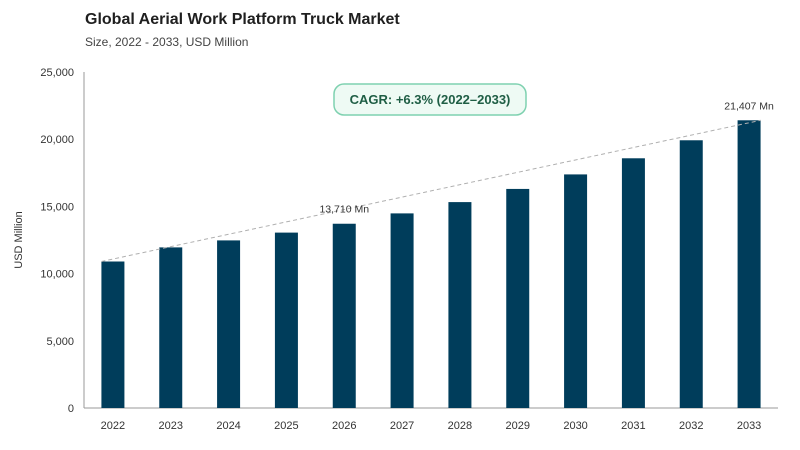 This screenshot has height=450, width=800. Describe the element at coordinates (57, 140) in the screenshot. I see `y-tick-label: 20,000` at that location.